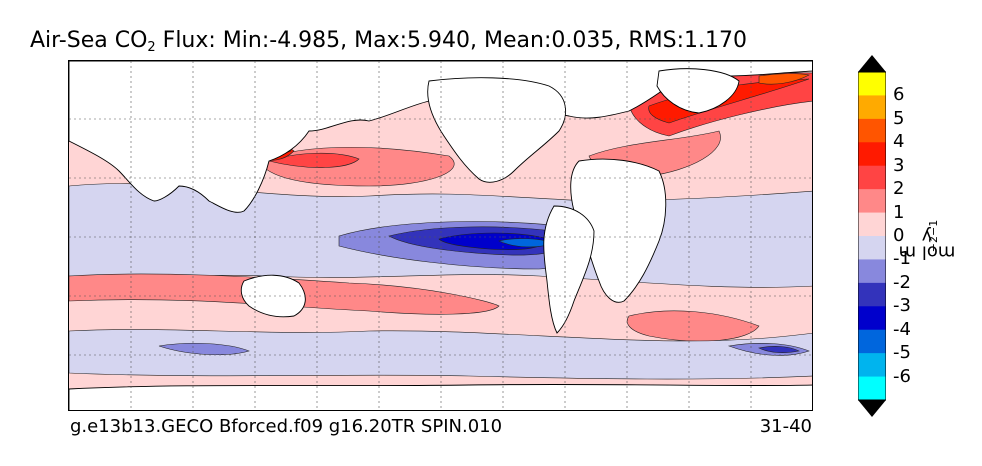 Image resolution: width=982 pixels, height=466 pixels. I want to click on colorbar-tick-label: -2, so click(902, 282).